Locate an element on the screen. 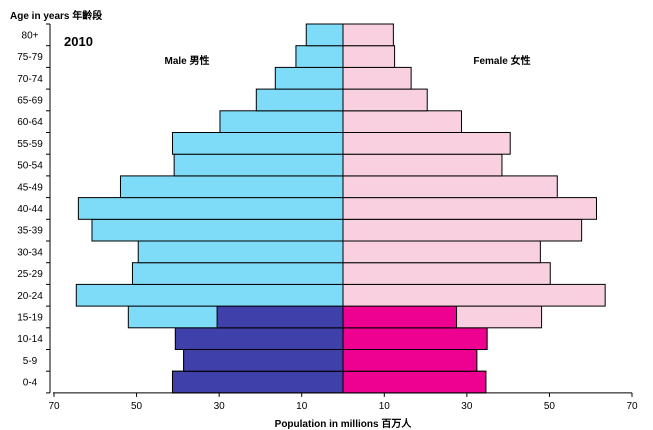 This screenshot has height=430, width=653. y-tick-label: 40-44 is located at coordinates (30, 209).